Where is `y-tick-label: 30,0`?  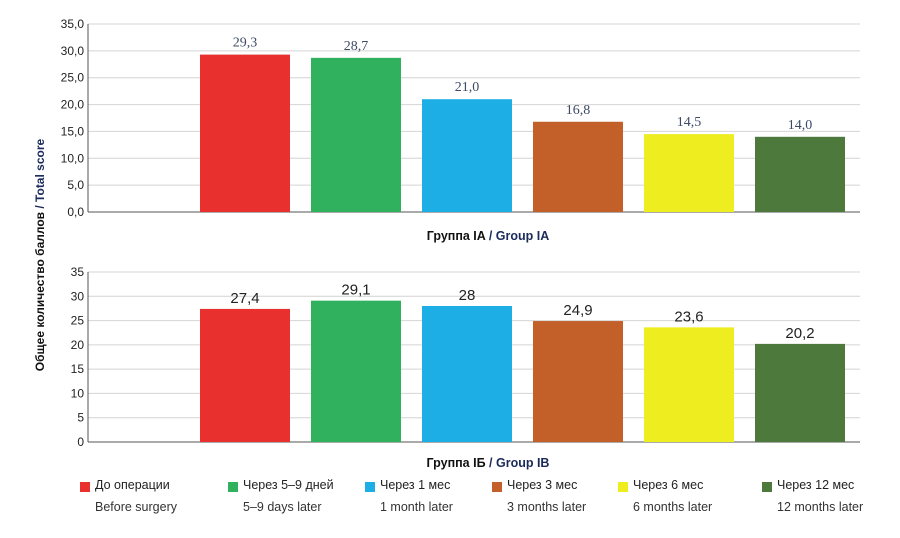 y-tick-label: 30,0 is located at coordinates (73, 51).